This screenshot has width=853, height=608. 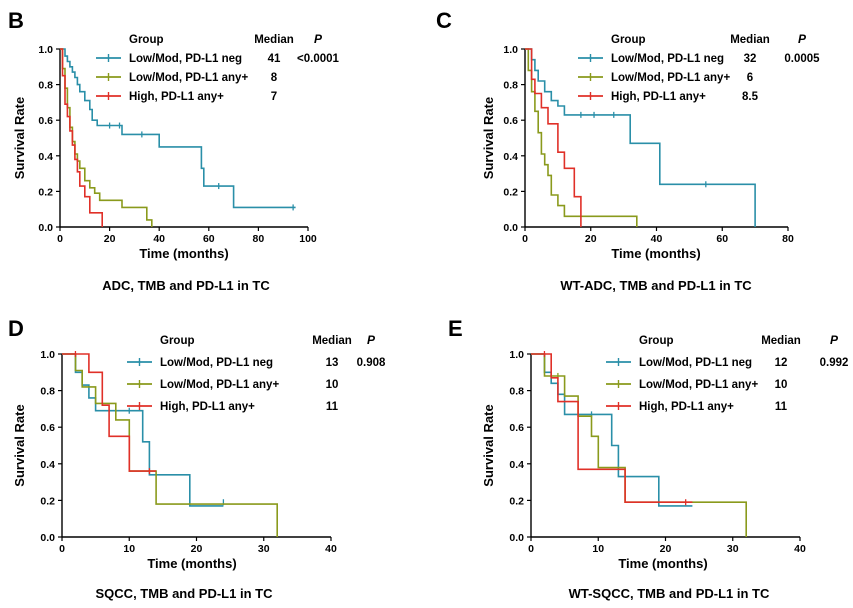 What do you see at coordinates (444, 20) in the screenshot?
I see `panel-letter: C` at bounding box center [444, 20].